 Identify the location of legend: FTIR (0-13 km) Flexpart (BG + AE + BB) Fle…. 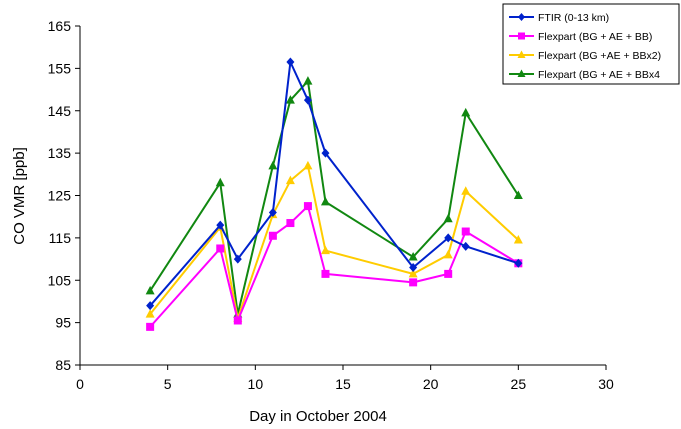
(591, 44).